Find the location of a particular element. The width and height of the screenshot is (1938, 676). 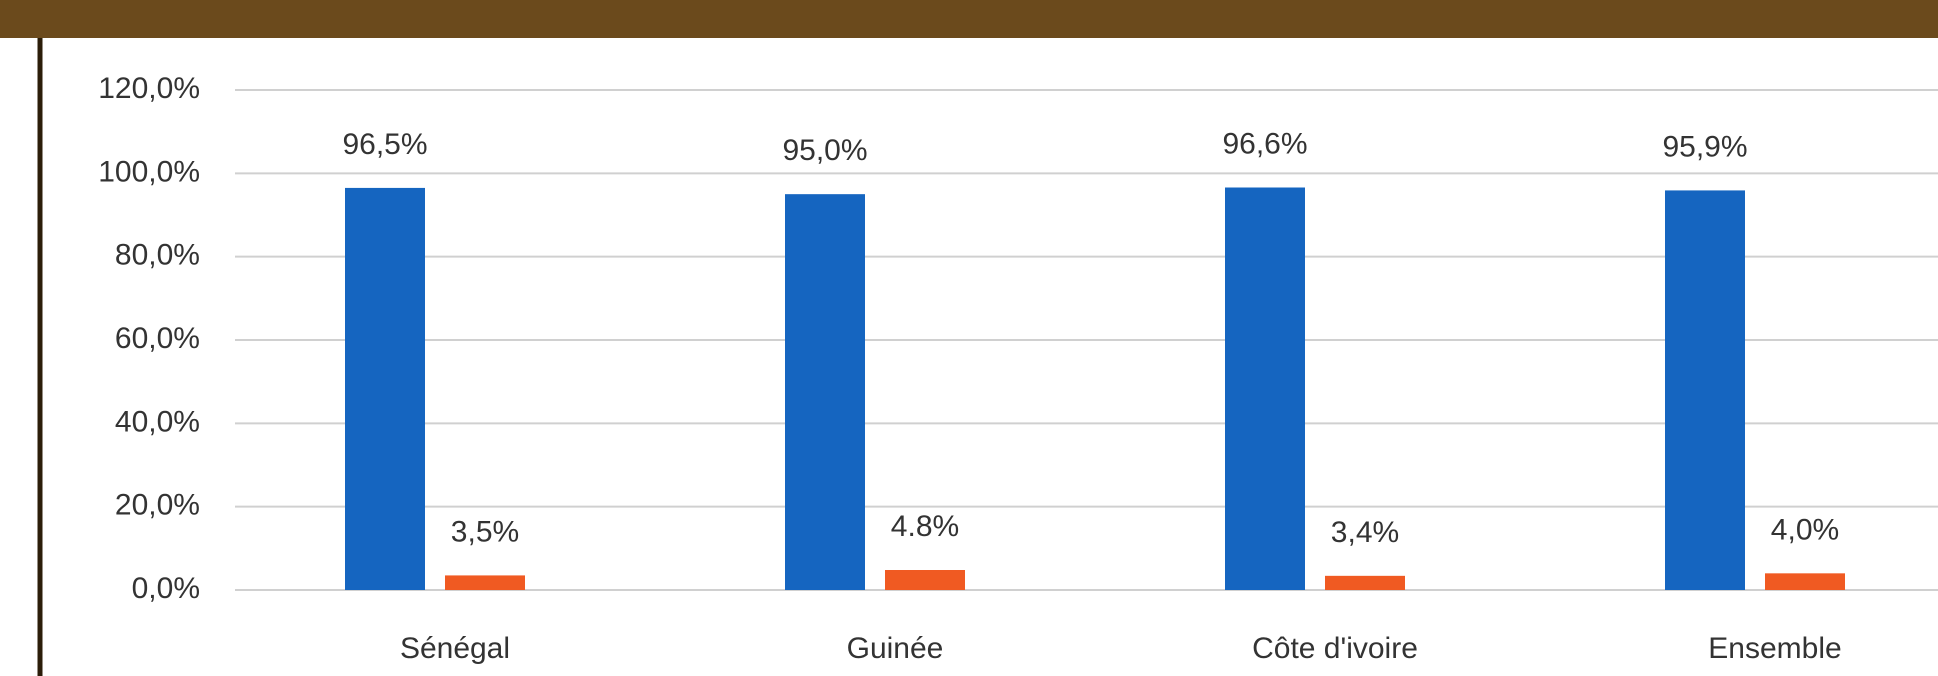

value-label: 4.8% is located at coordinates (925, 526).